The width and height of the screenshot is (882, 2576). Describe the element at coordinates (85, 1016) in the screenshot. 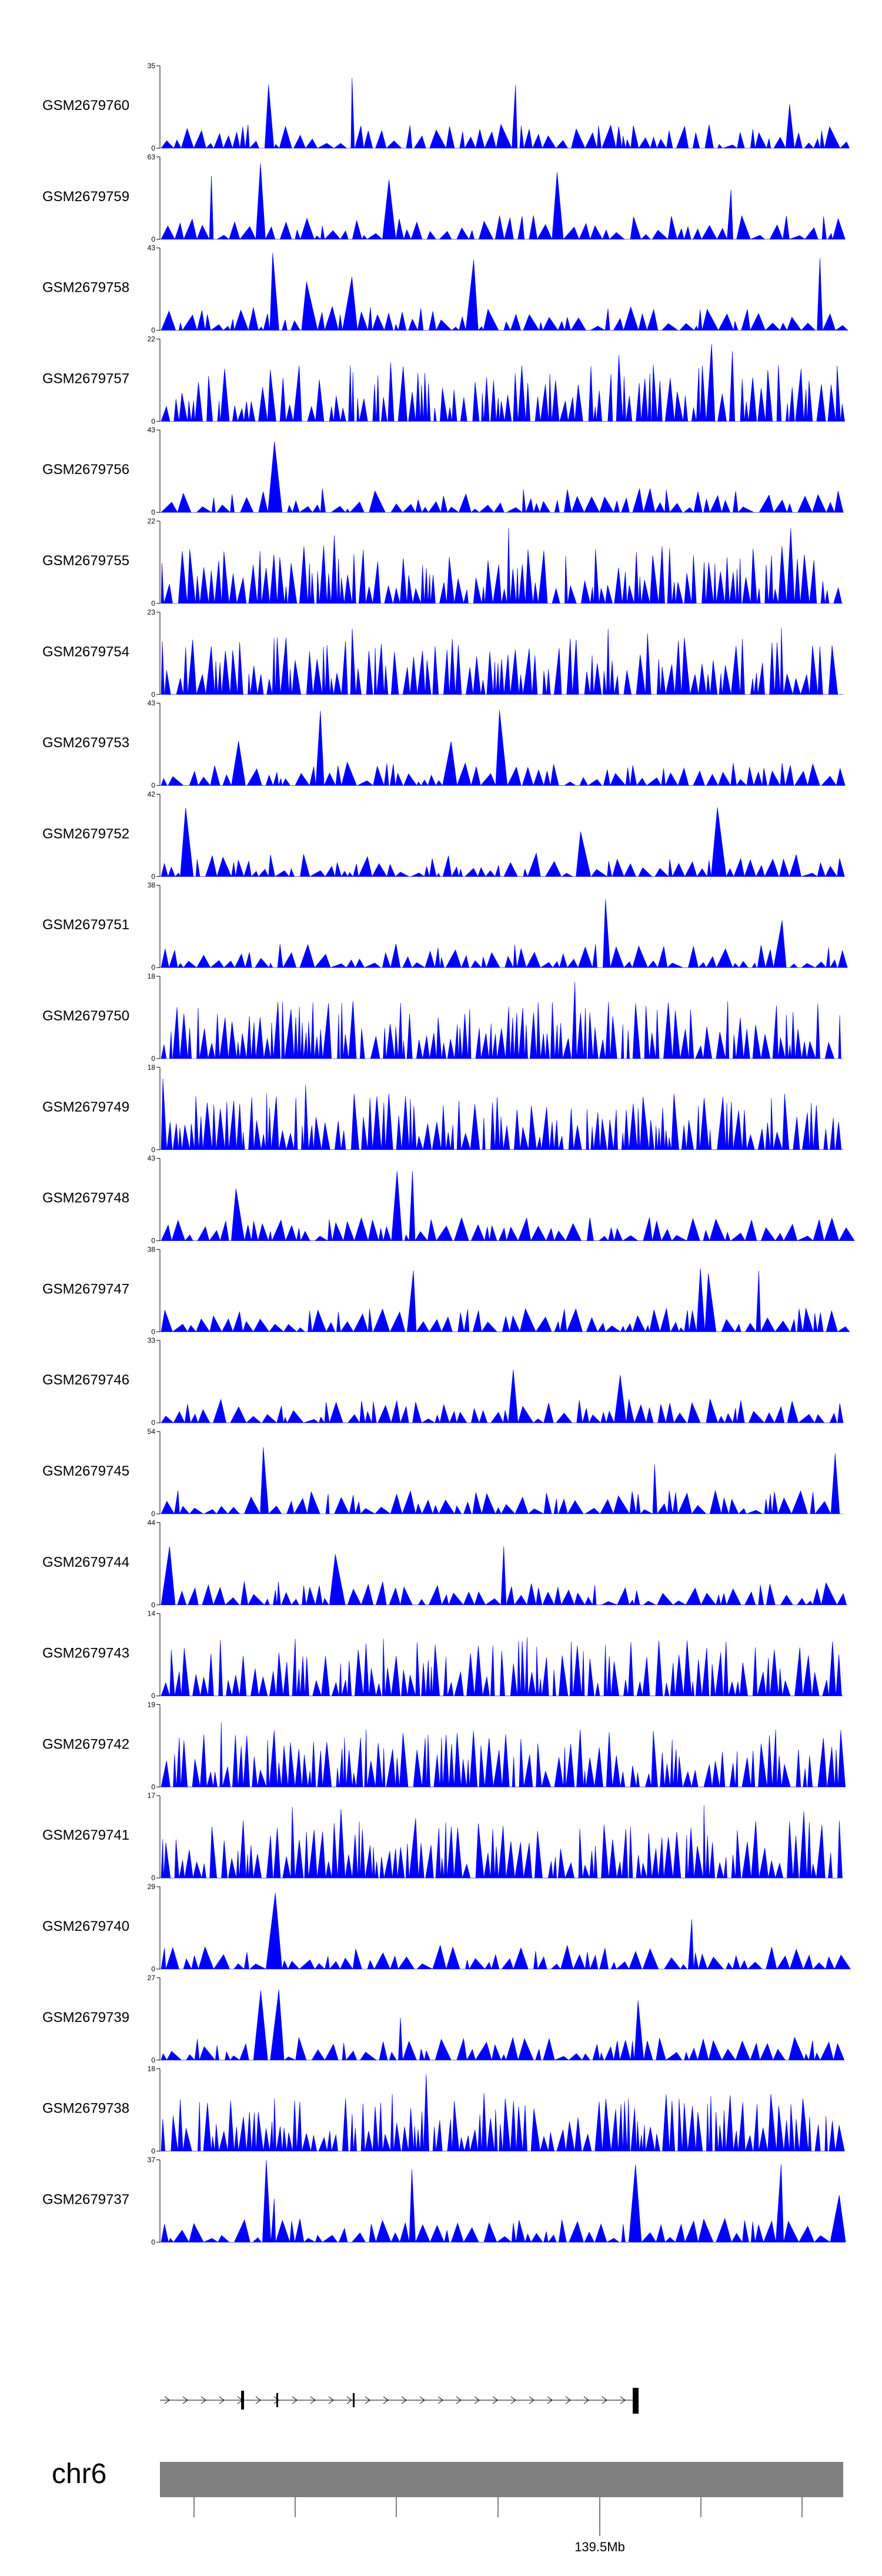

I see `track-label: GSM2679750` at that location.